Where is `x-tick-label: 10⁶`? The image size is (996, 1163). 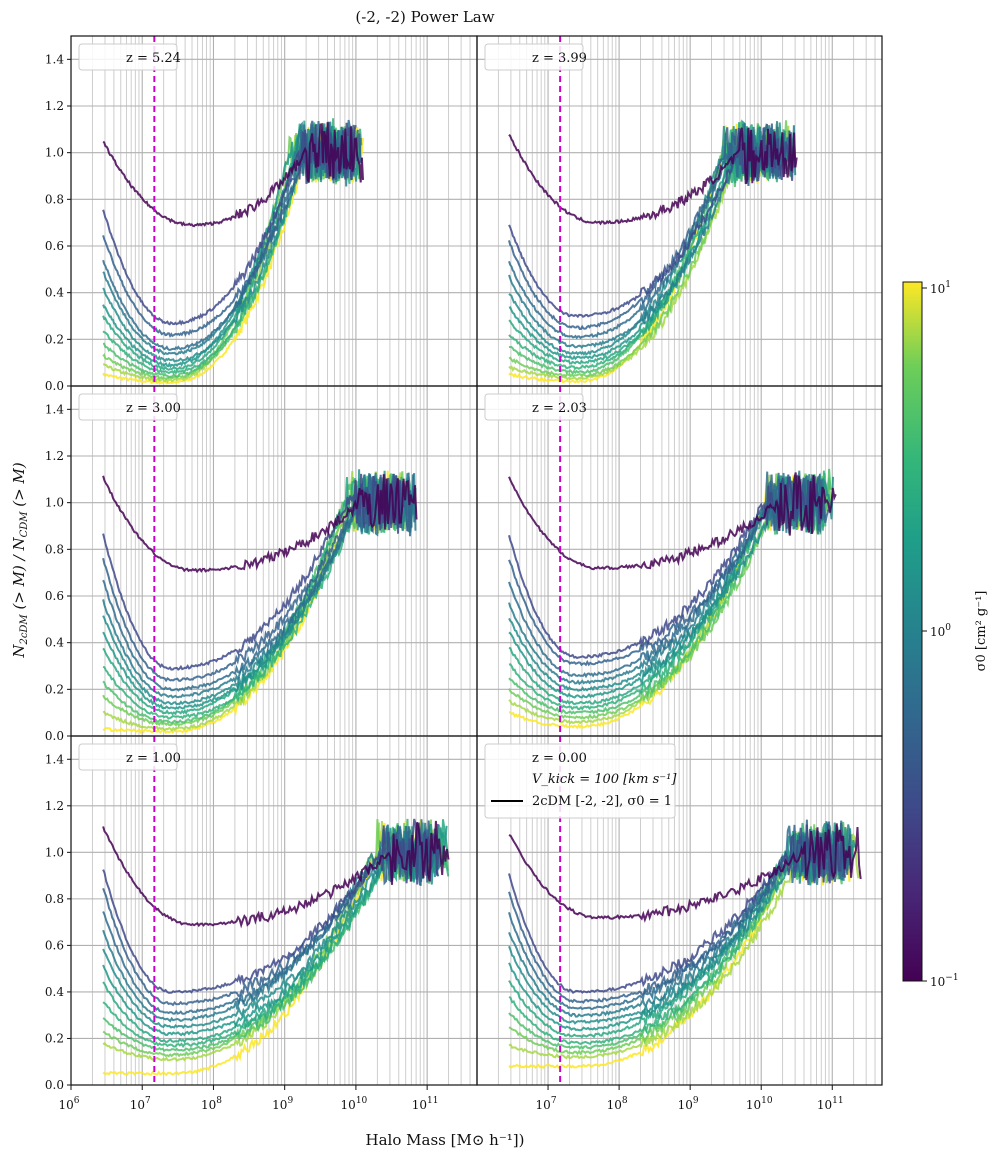
x-tick-label: 10⁶ is located at coordinates (68, 1104).